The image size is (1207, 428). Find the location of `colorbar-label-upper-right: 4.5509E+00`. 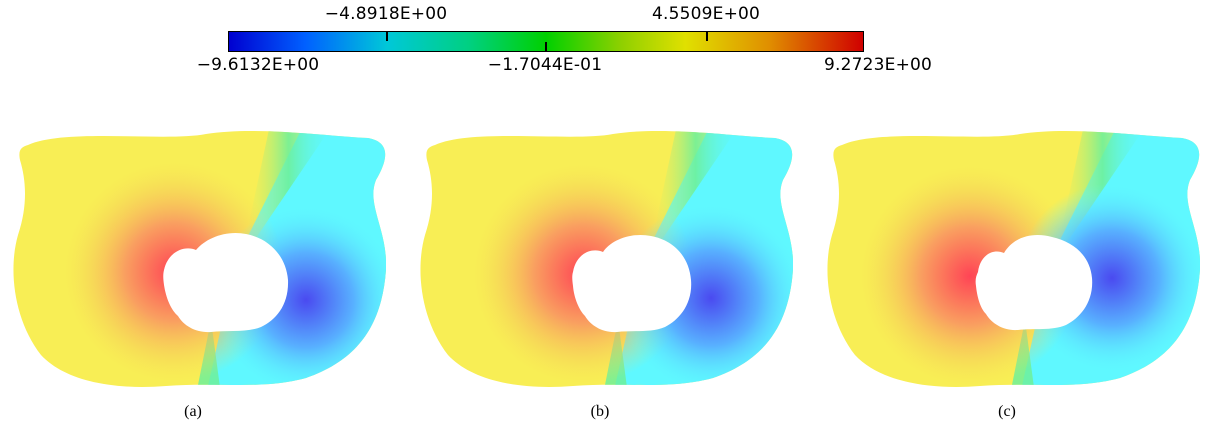

colorbar-label-upper-right: 4.5509E+00 is located at coordinates (706, 14).